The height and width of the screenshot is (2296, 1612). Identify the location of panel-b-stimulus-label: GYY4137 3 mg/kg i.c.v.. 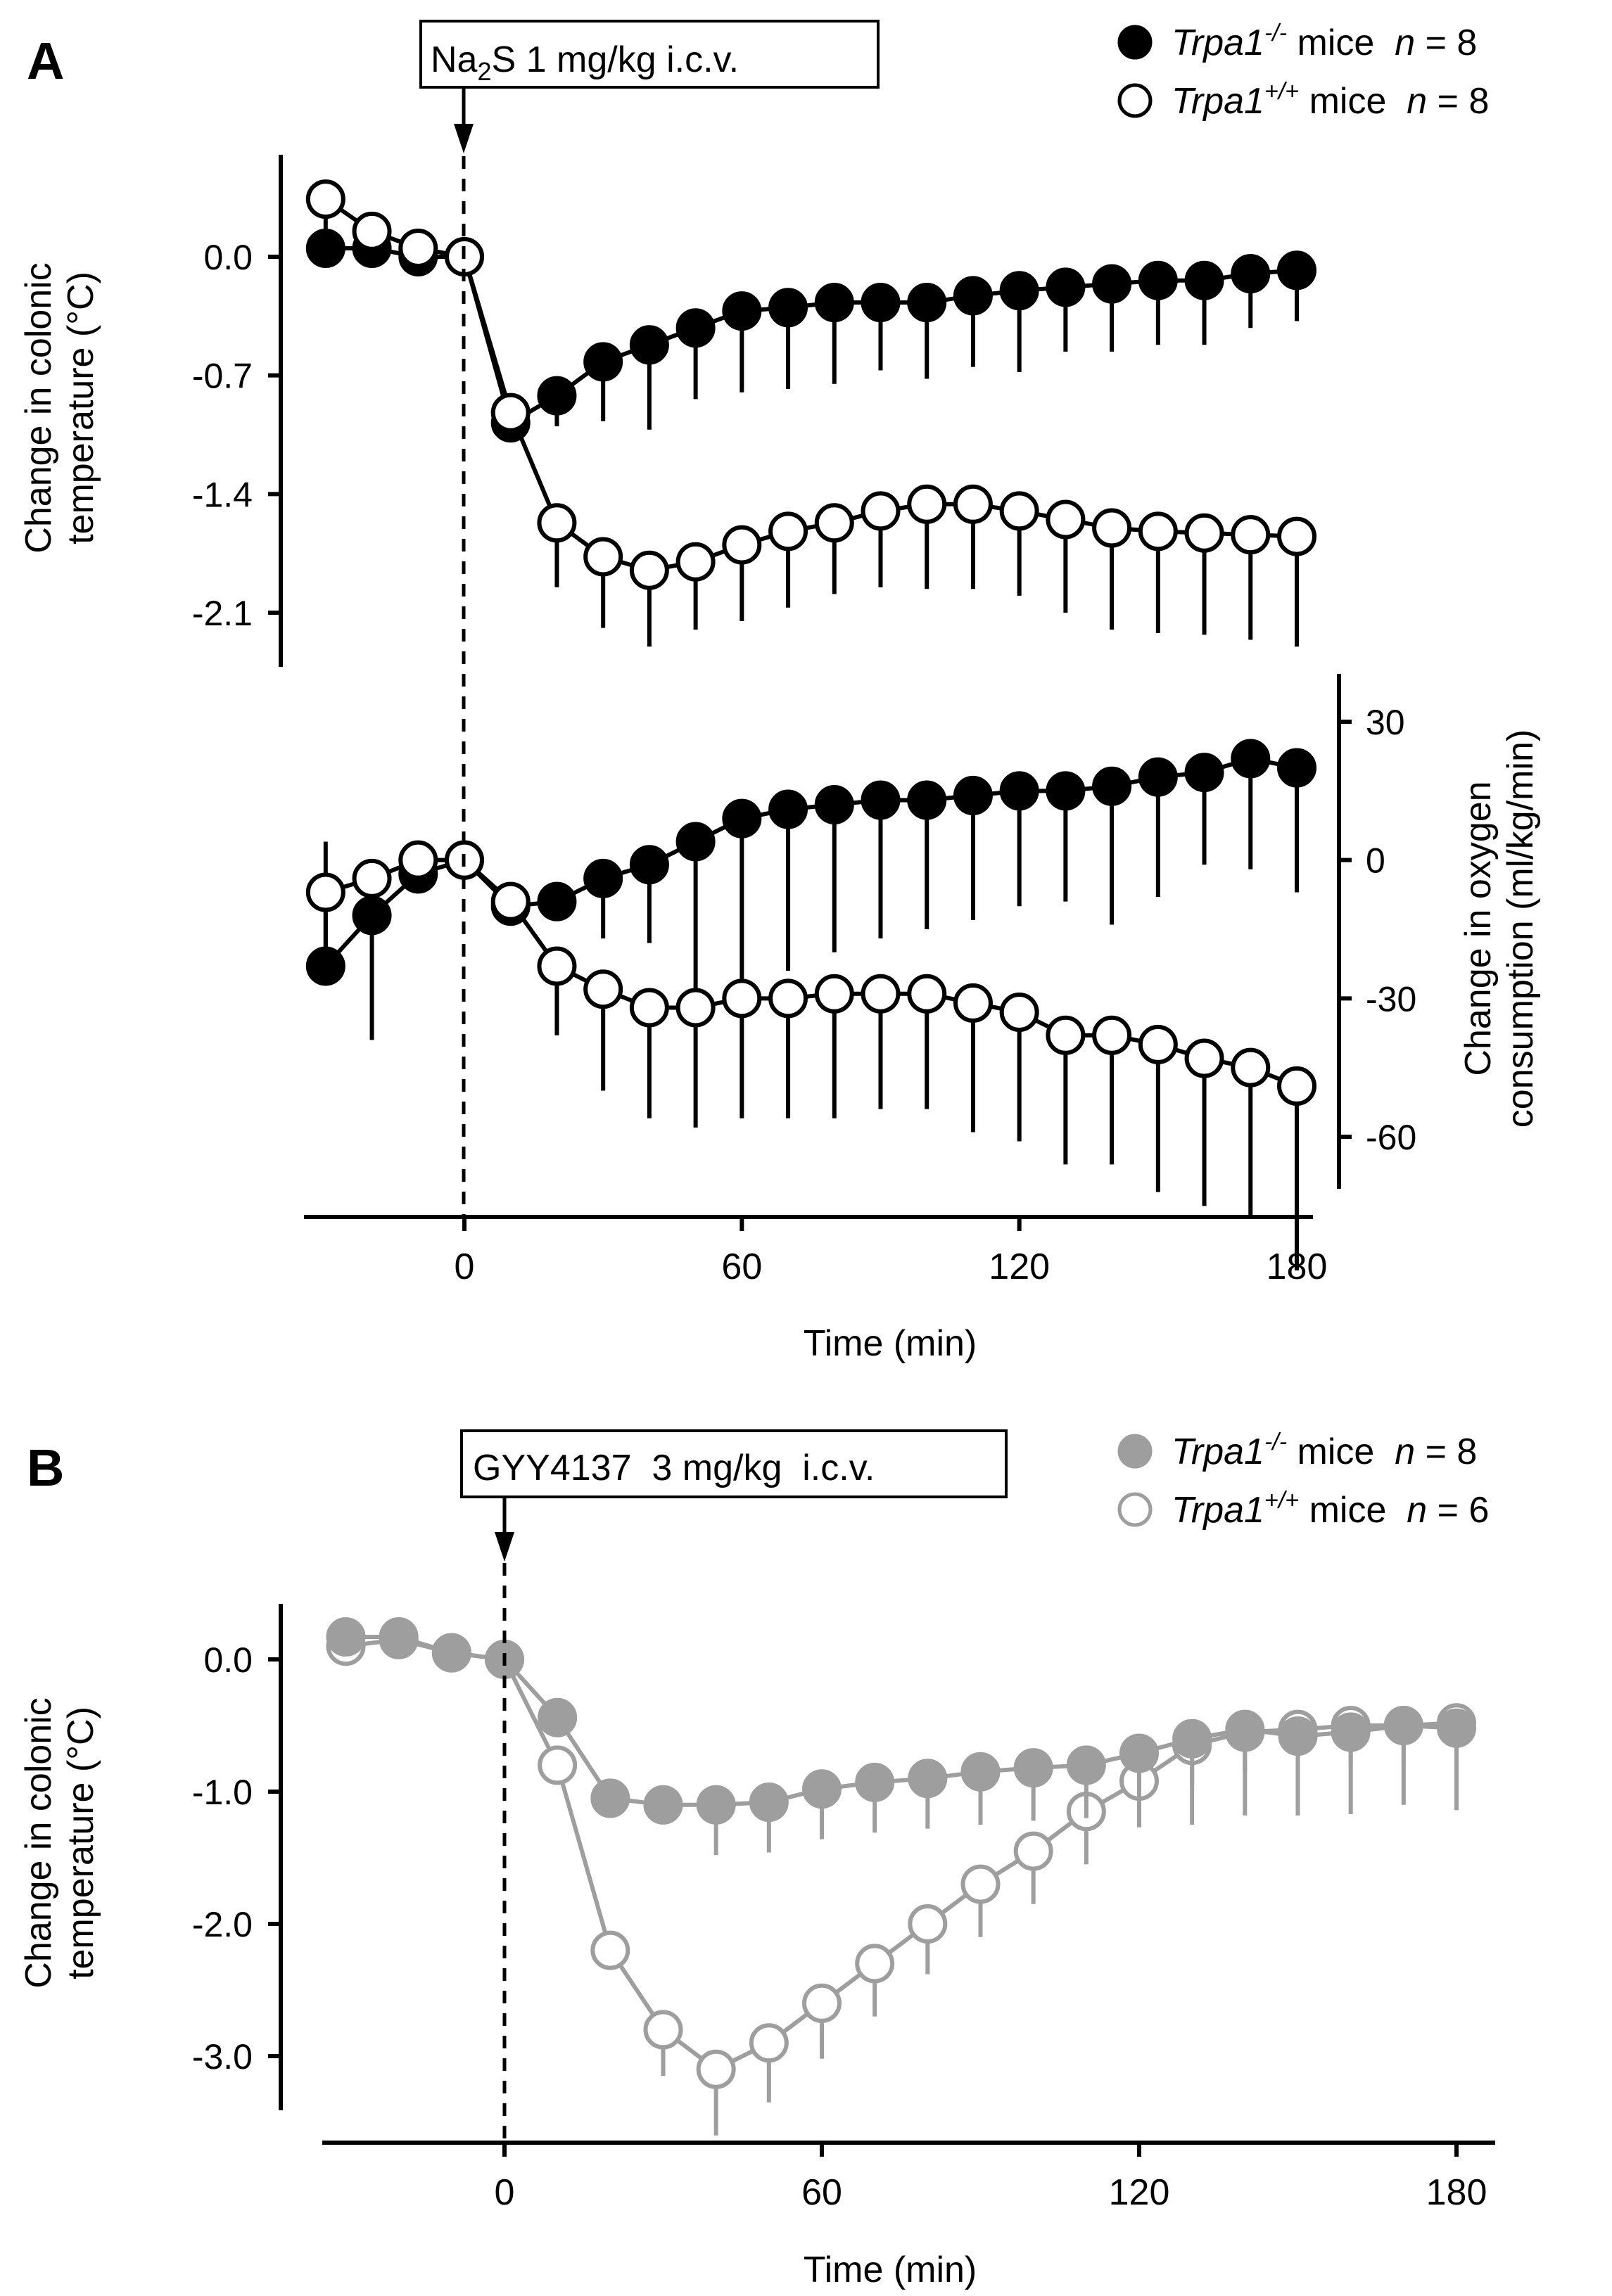
(674, 1468).